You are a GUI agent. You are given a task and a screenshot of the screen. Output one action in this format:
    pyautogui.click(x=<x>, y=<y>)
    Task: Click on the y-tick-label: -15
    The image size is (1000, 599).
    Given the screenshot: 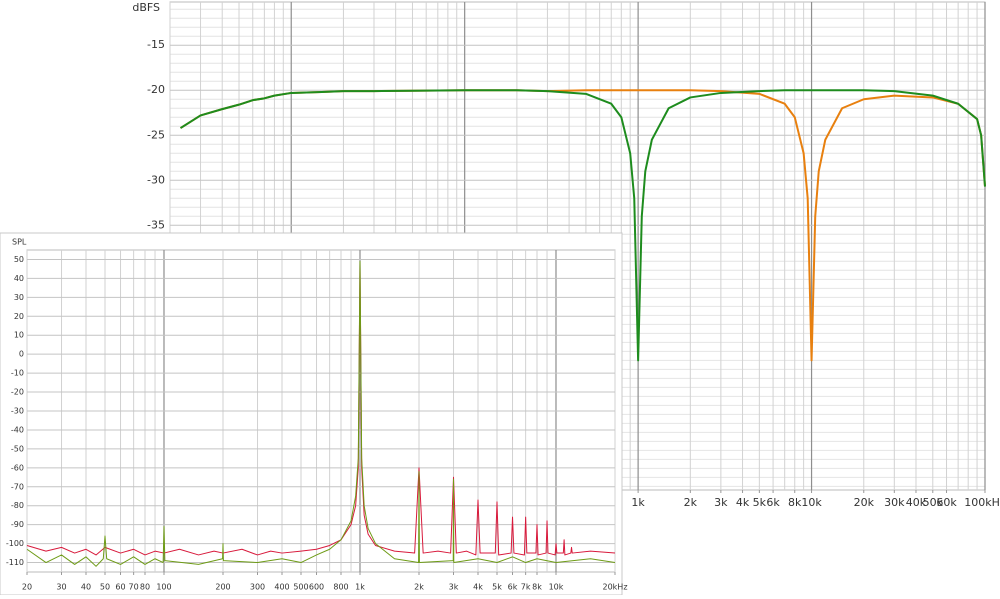 What is the action you would take?
    pyautogui.click(x=156, y=44)
    